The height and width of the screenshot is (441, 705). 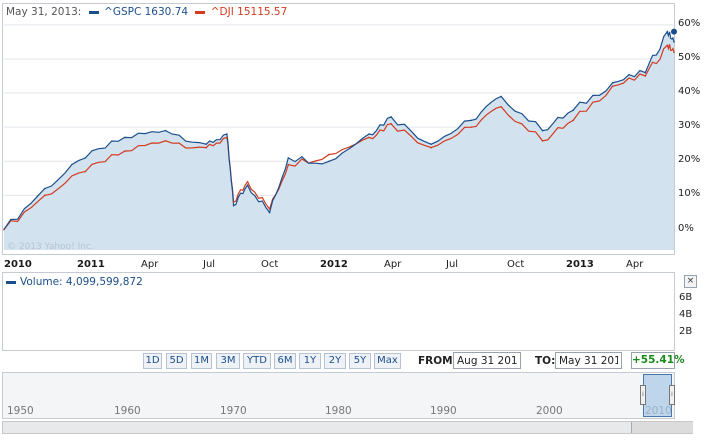 What do you see at coordinates (20, 411) in the screenshot?
I see `navigator-year-label: 1950` at bounding box center [20, 411].